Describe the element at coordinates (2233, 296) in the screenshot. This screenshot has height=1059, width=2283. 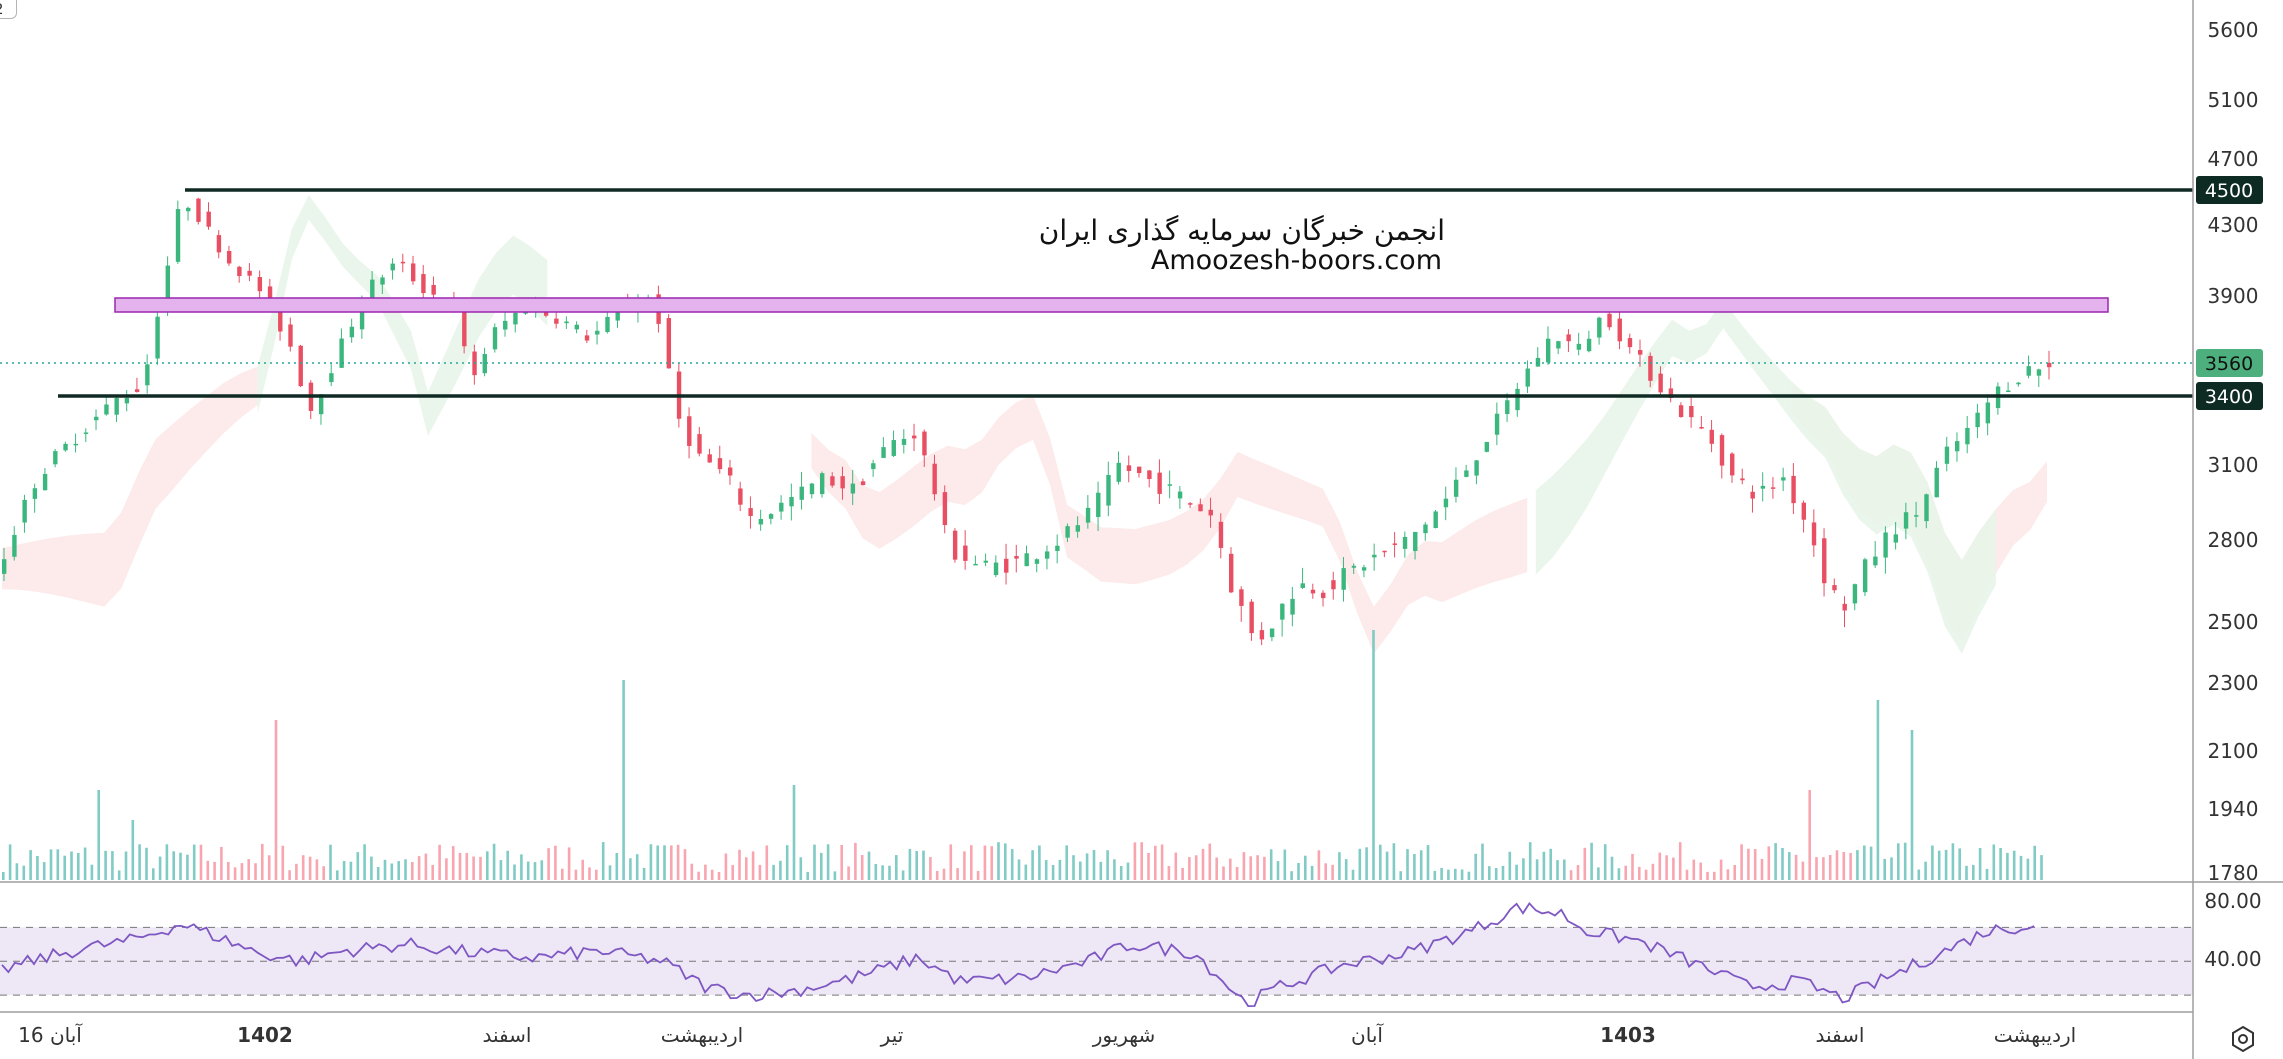
I see `y-tick-3900: 3900` at that location.